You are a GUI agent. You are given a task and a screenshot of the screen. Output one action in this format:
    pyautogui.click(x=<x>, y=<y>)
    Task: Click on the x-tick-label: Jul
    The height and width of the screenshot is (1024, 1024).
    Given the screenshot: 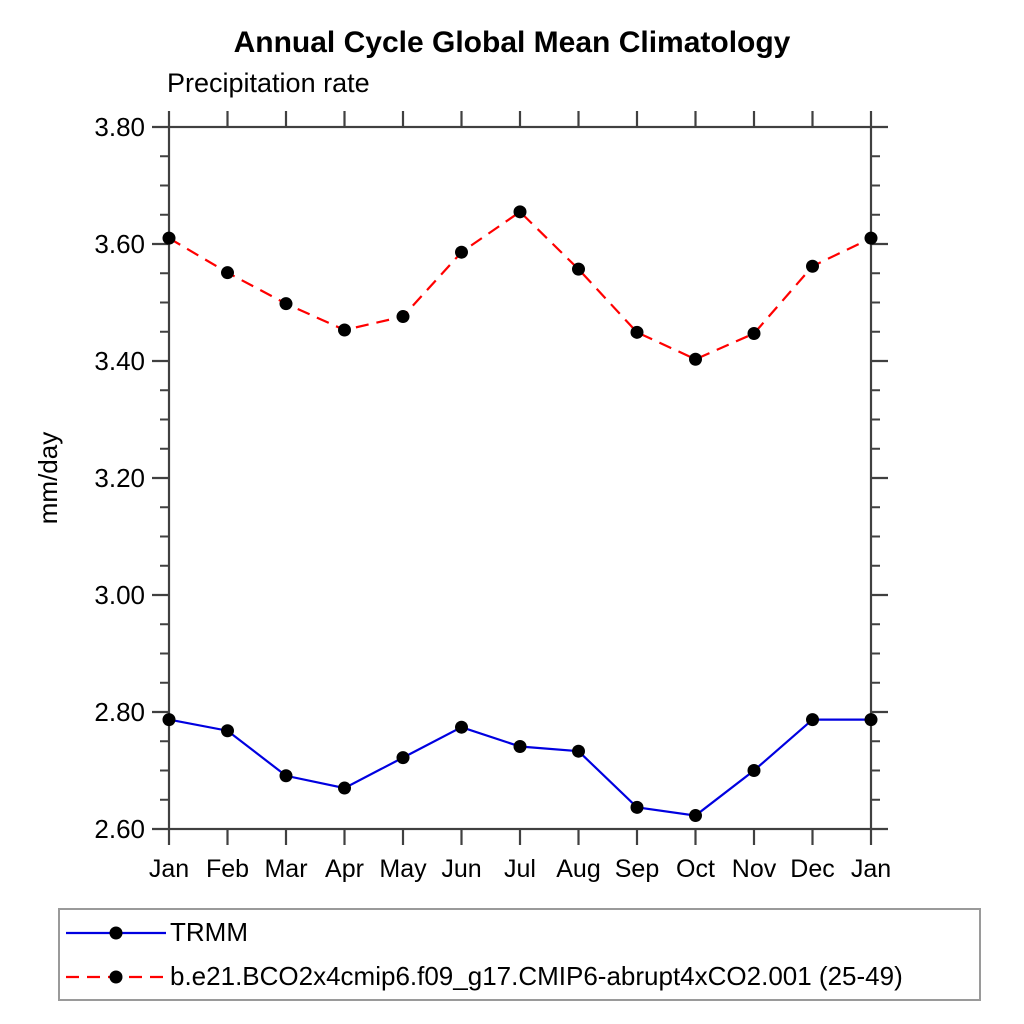 What is the action you would take?
    pyautogui.click(x=520, y=869)
    